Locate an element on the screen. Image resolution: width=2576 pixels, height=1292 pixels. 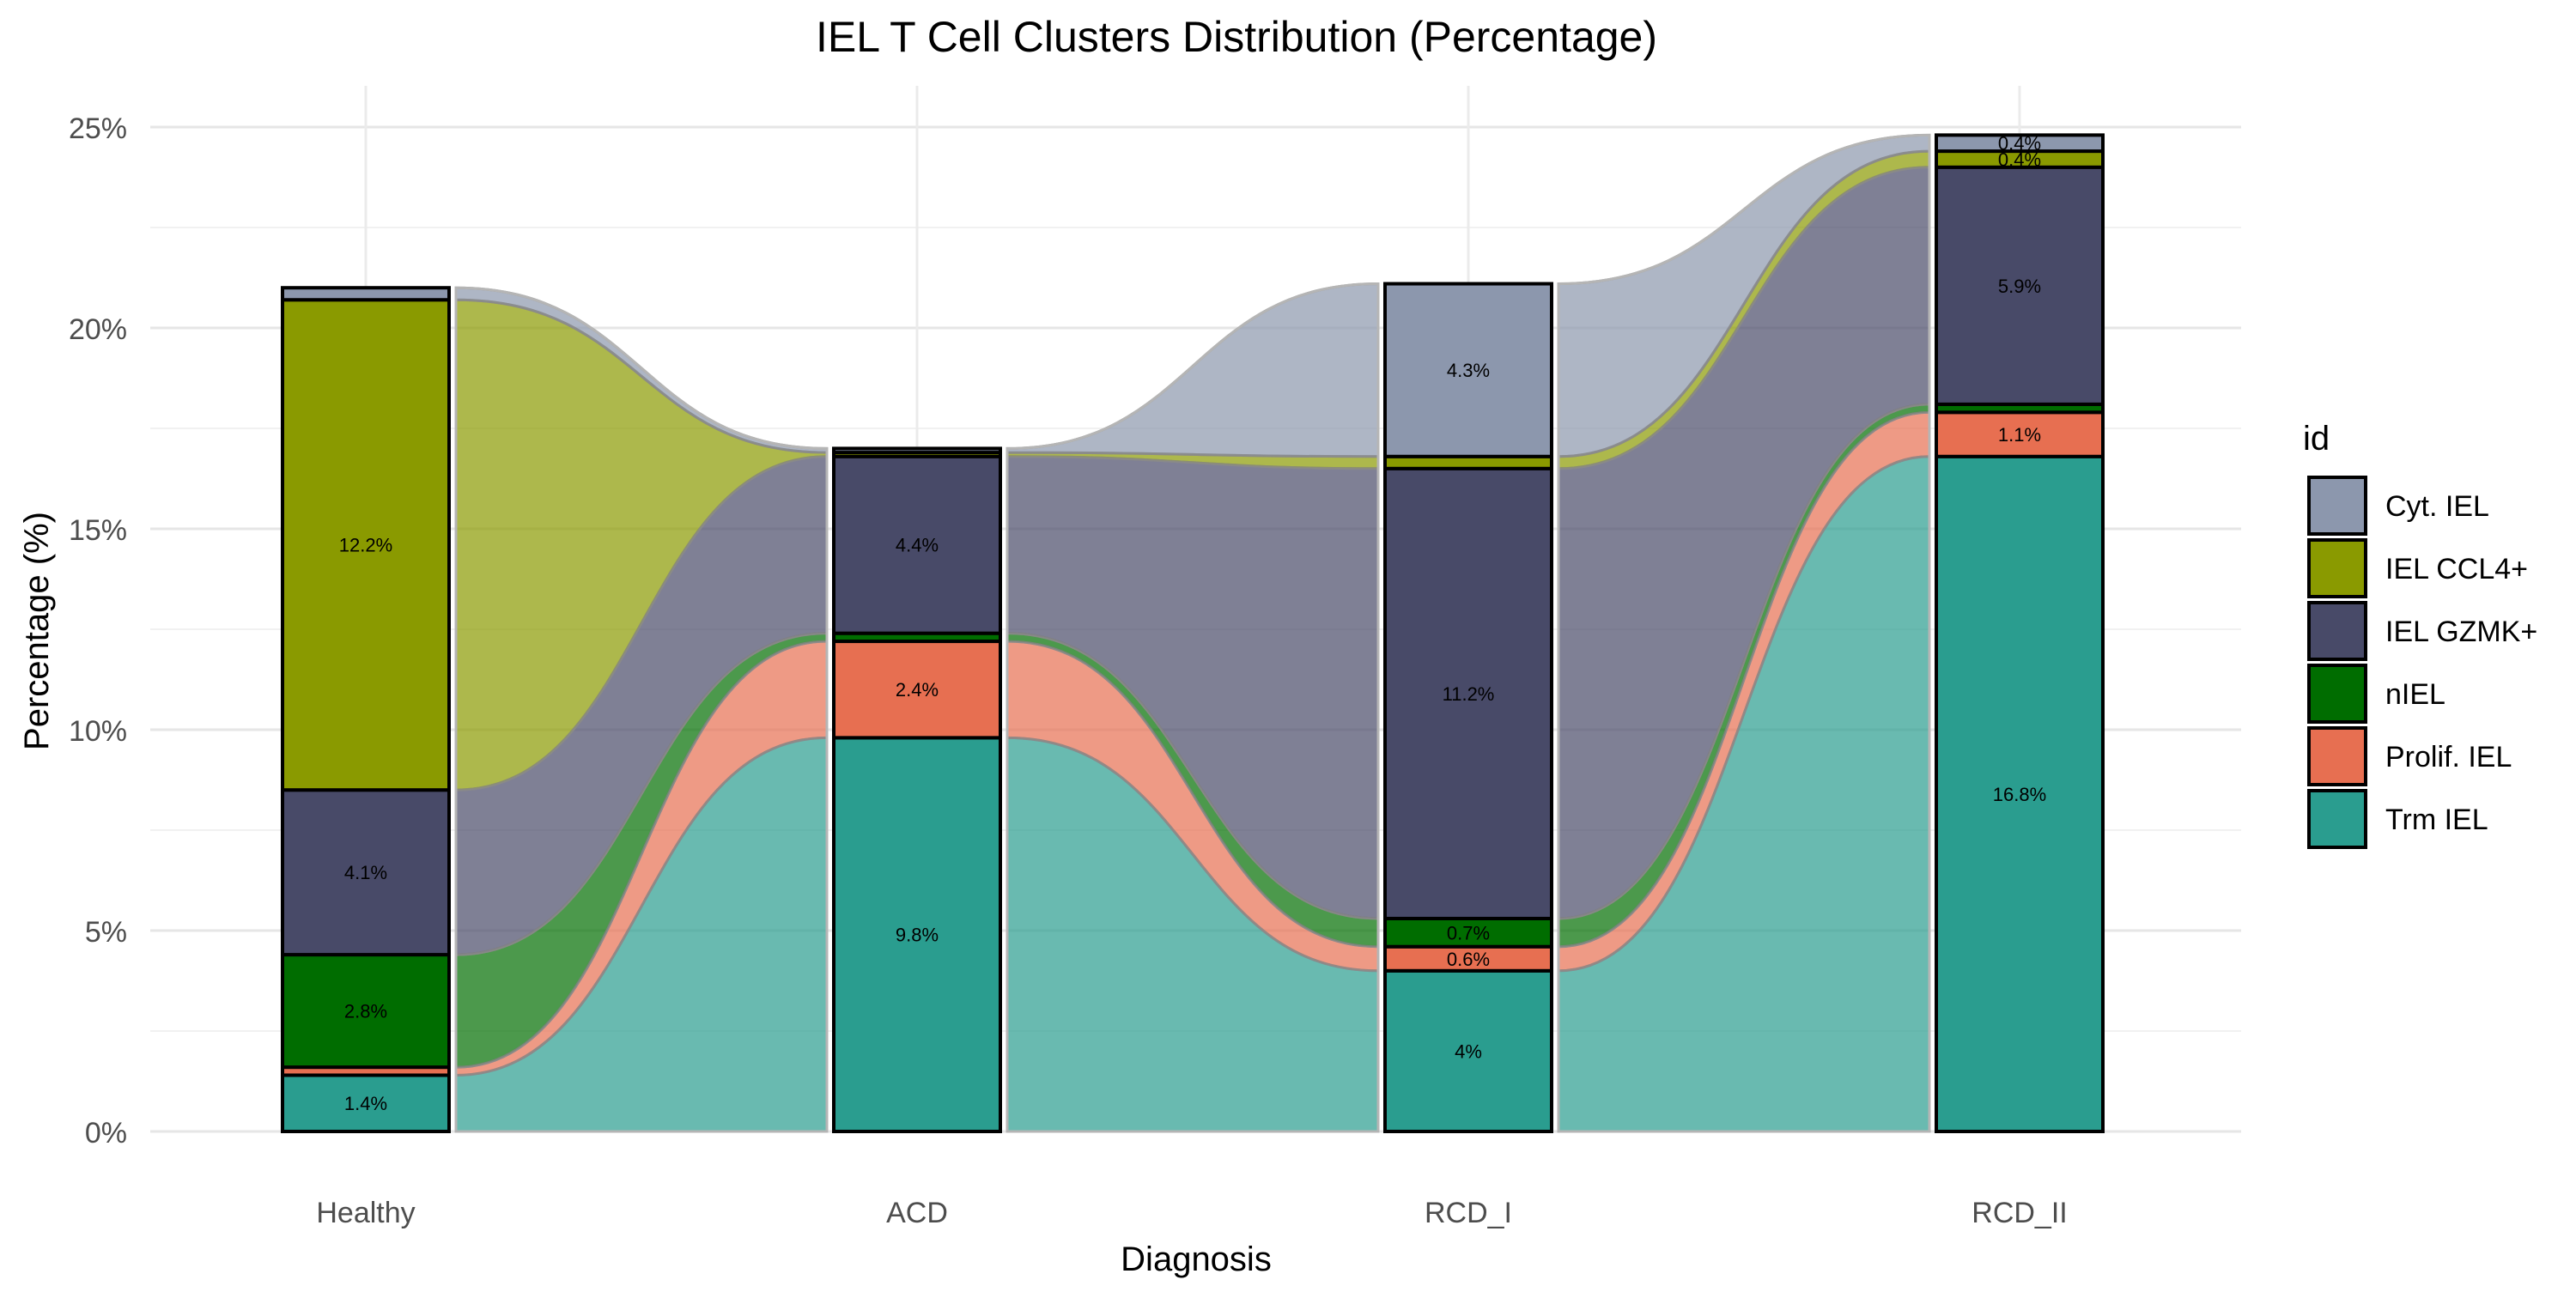
bar-niel-healthy is located at coordinates (366, 1011).